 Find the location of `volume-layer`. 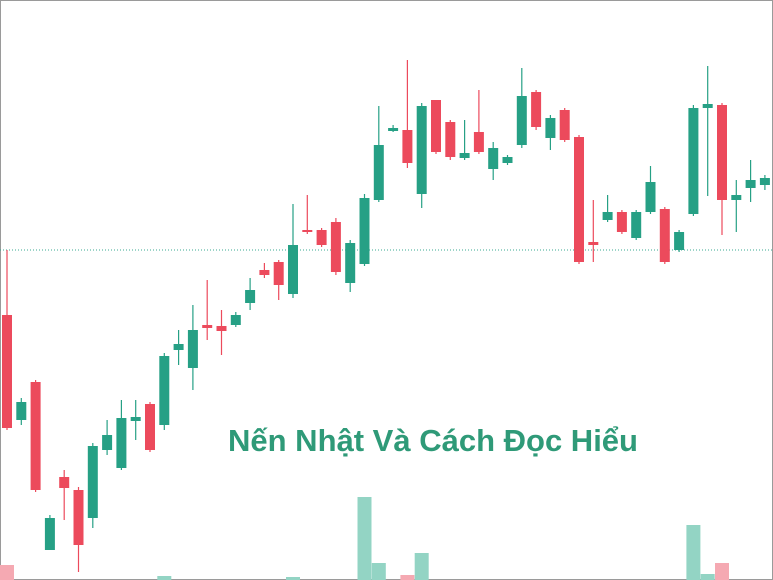

volume-layer is located at coordinates (364, 538).